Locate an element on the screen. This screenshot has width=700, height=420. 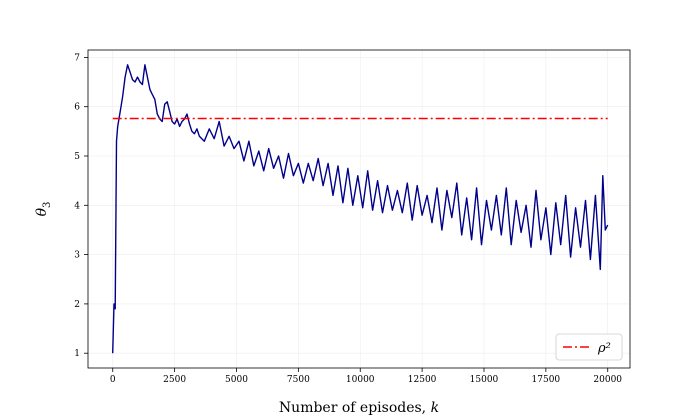
y-tick-label: 6 is located at coordinates (77, 108).